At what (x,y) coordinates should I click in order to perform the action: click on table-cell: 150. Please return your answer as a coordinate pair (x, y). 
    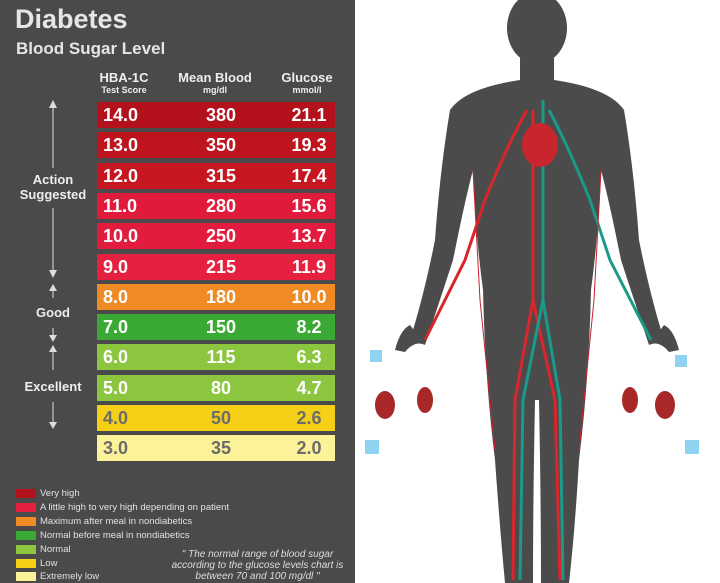
    Looking at the image, I should click on (221, 327).